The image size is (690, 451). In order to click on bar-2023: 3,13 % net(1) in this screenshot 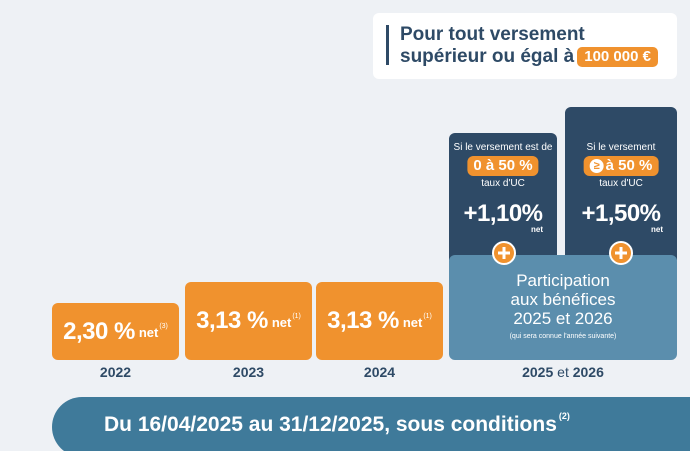, I will do `click(248, 321)`.